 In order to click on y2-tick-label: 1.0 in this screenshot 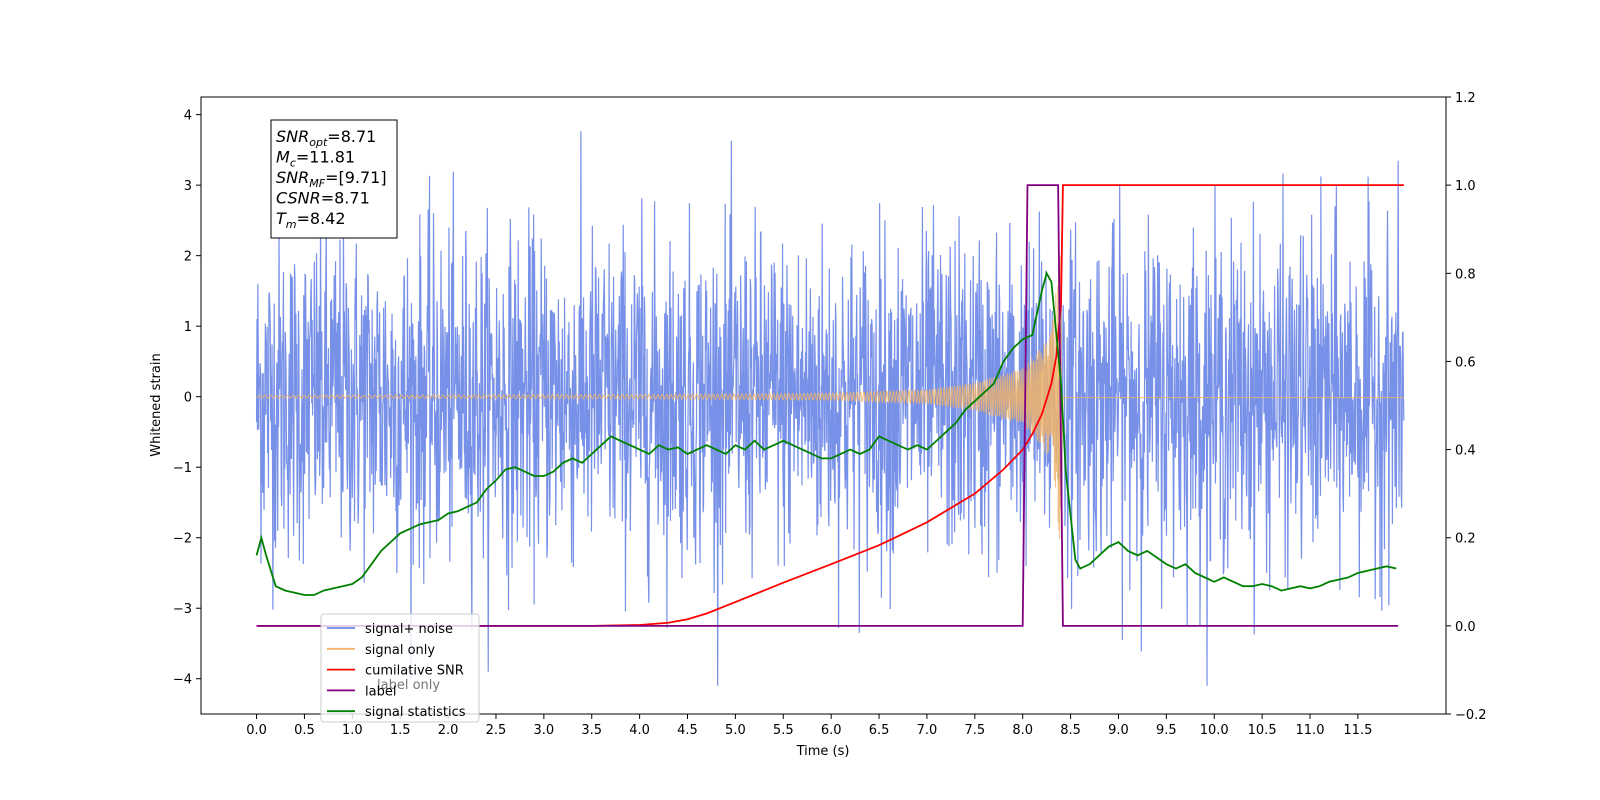, I will do `click(1465, 186)`.